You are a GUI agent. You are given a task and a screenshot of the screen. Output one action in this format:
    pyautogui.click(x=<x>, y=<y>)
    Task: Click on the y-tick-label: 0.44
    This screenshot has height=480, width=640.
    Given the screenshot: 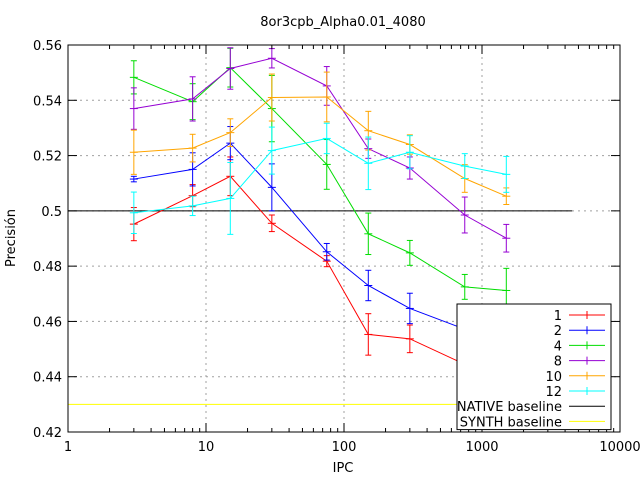 What is the action you would take?
    pyautogui.click(x=47, y=378)
    